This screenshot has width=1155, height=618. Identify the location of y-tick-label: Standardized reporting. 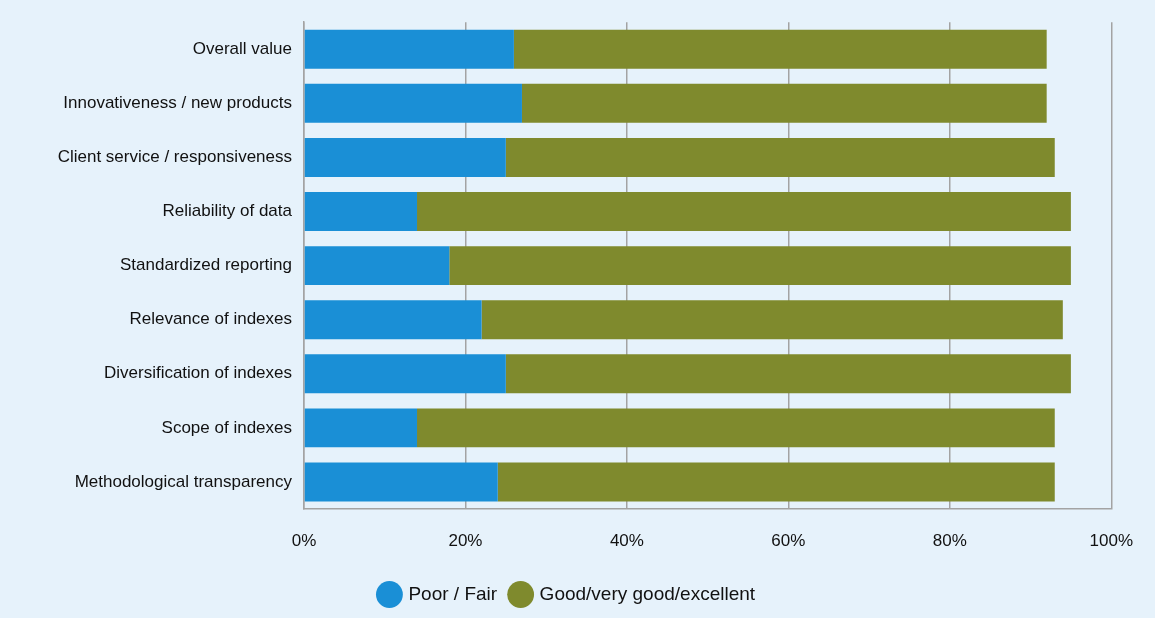
(205, 265).